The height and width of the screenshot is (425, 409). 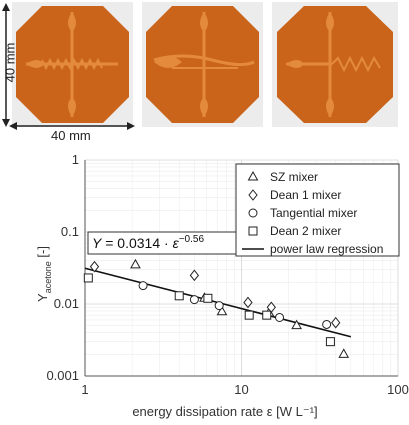 What do you see at coordinates (253, 213) in the screenshot?
I see `legend-marker-circle` at bounding box center [253, 213].